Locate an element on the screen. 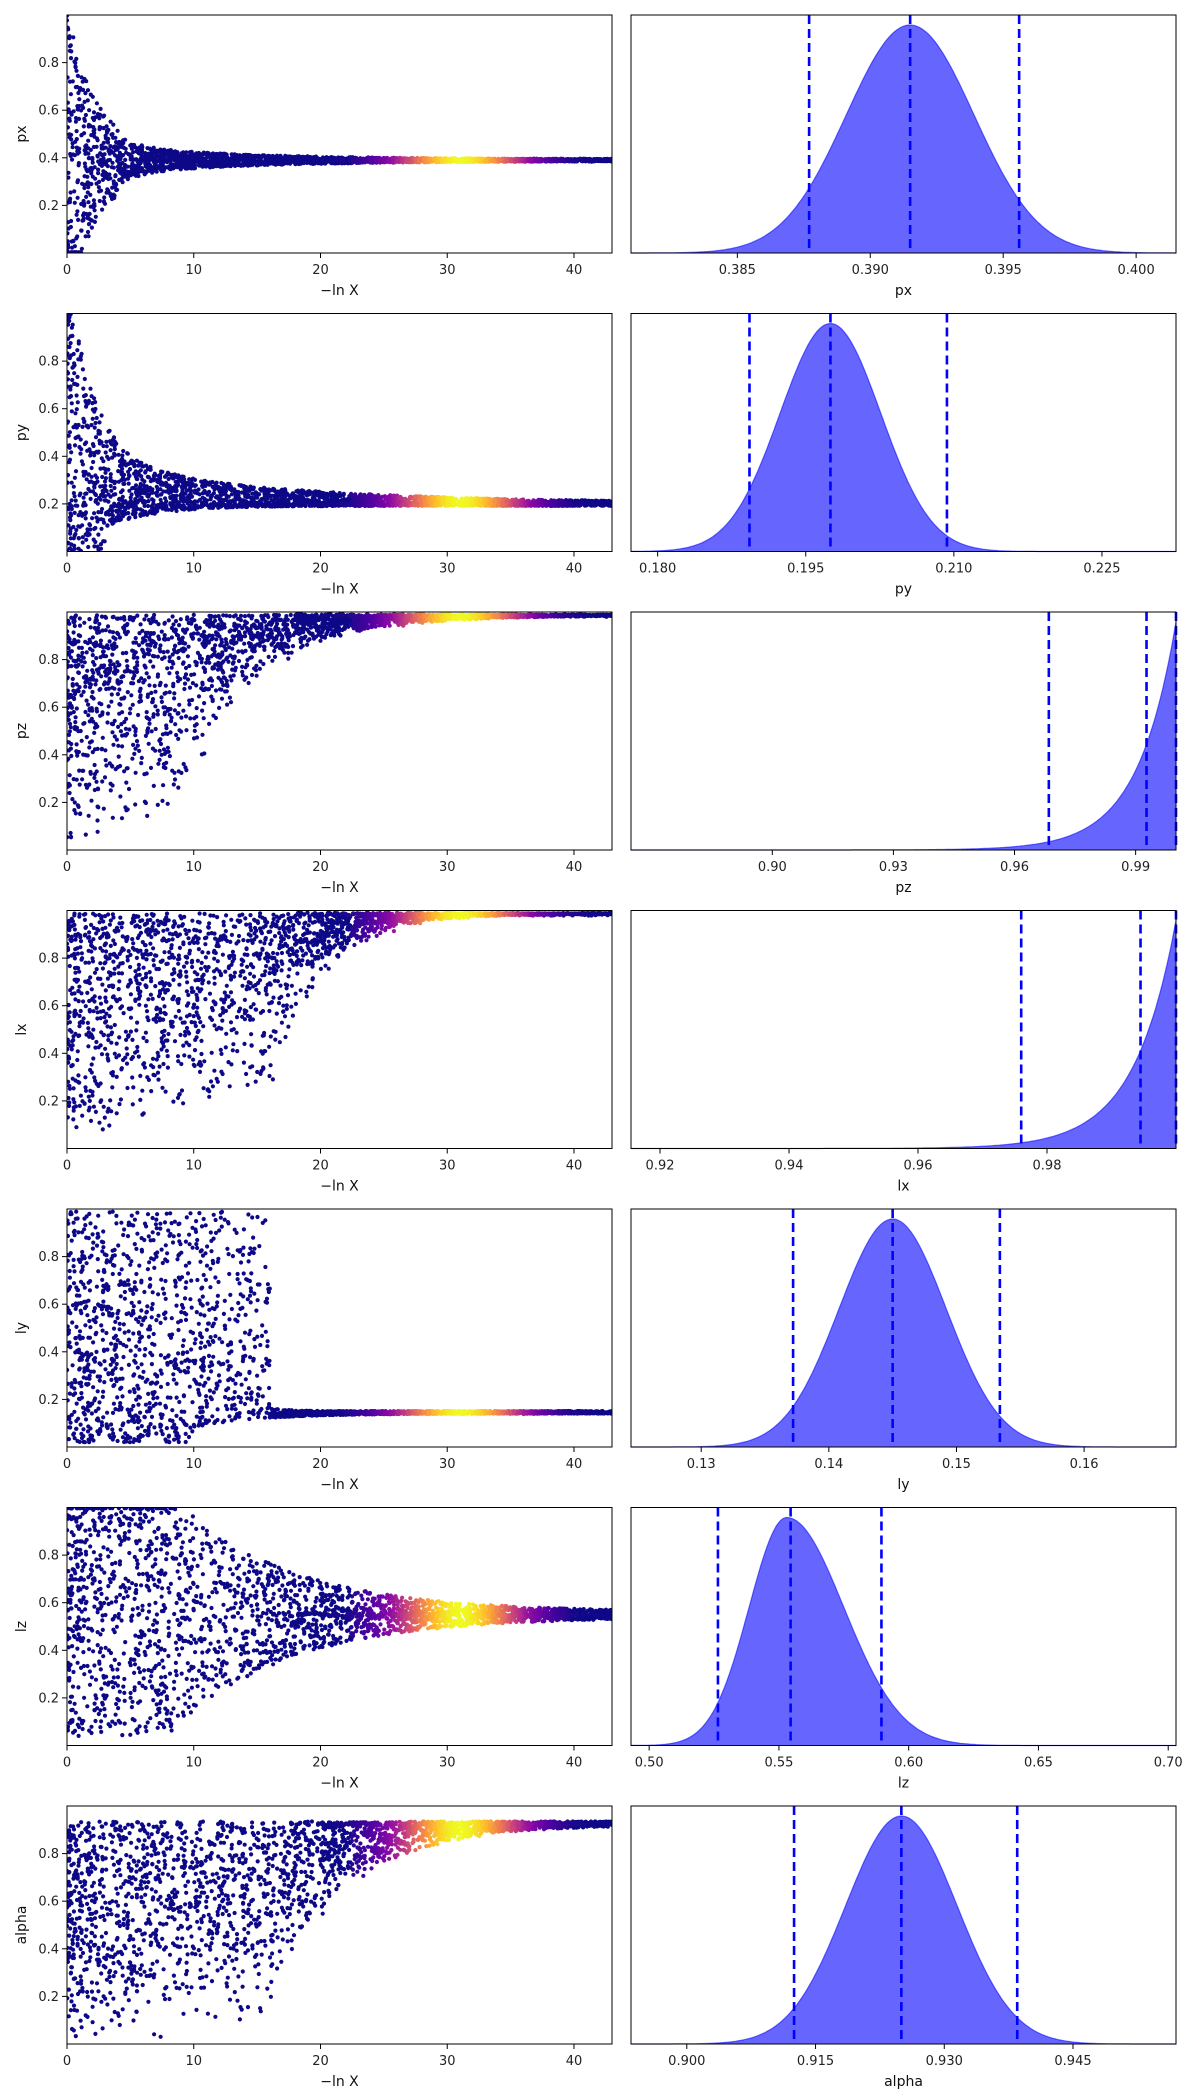 The image size is (1200, 2100). density-py-x-tick-label: 0.195 is located at coordinates (805, 569).